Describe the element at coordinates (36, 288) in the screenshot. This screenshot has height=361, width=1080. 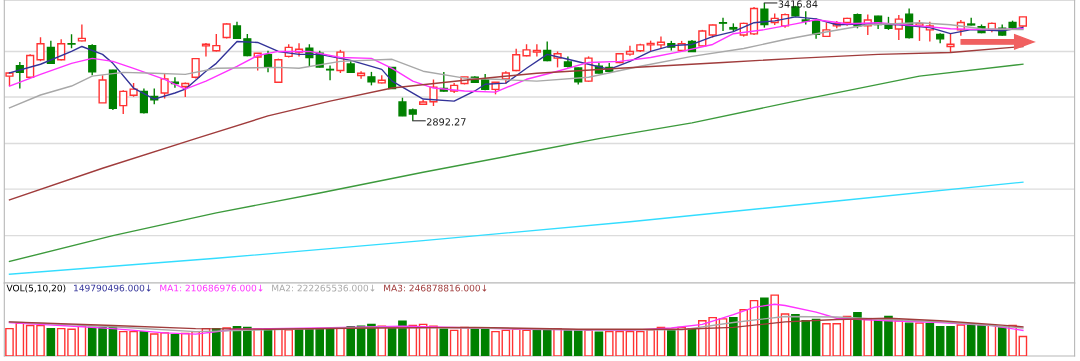
I see `text: VOL(5,10,20)` at that location.